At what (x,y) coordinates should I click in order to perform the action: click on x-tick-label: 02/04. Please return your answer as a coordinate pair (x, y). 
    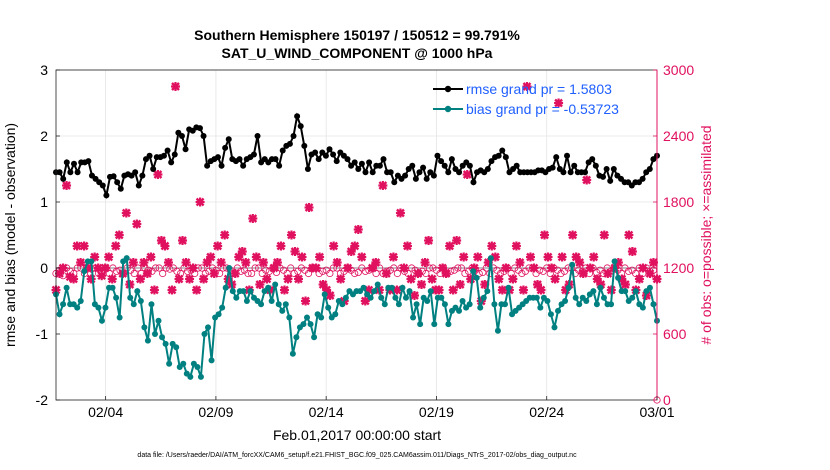
    Looking at the image, I should click on (105, 412).